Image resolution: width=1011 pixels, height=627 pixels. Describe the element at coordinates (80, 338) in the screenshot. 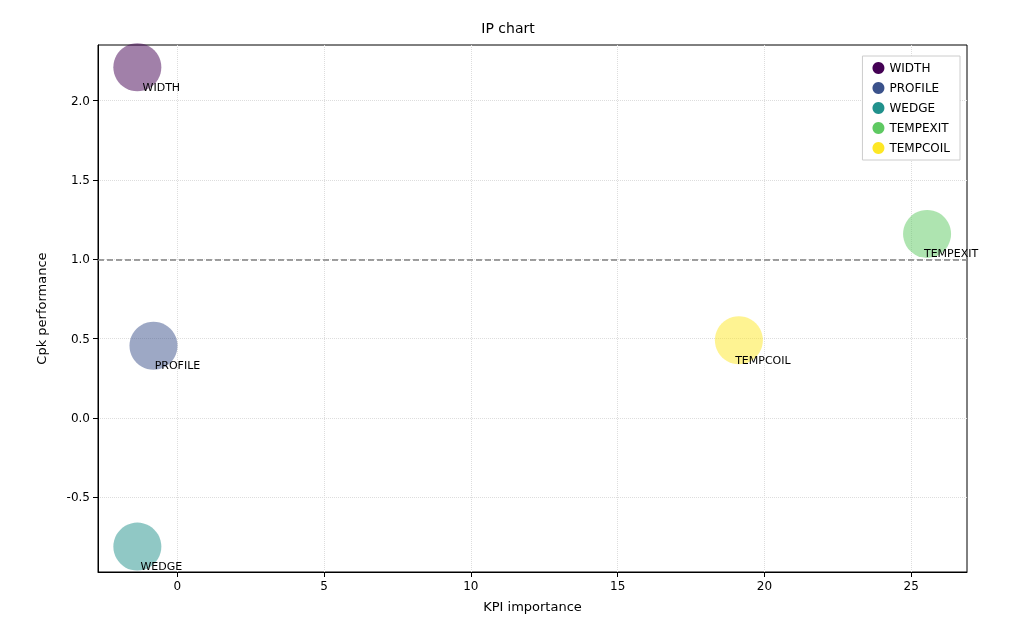

I see `y-tick-label: 0.5` at that location.